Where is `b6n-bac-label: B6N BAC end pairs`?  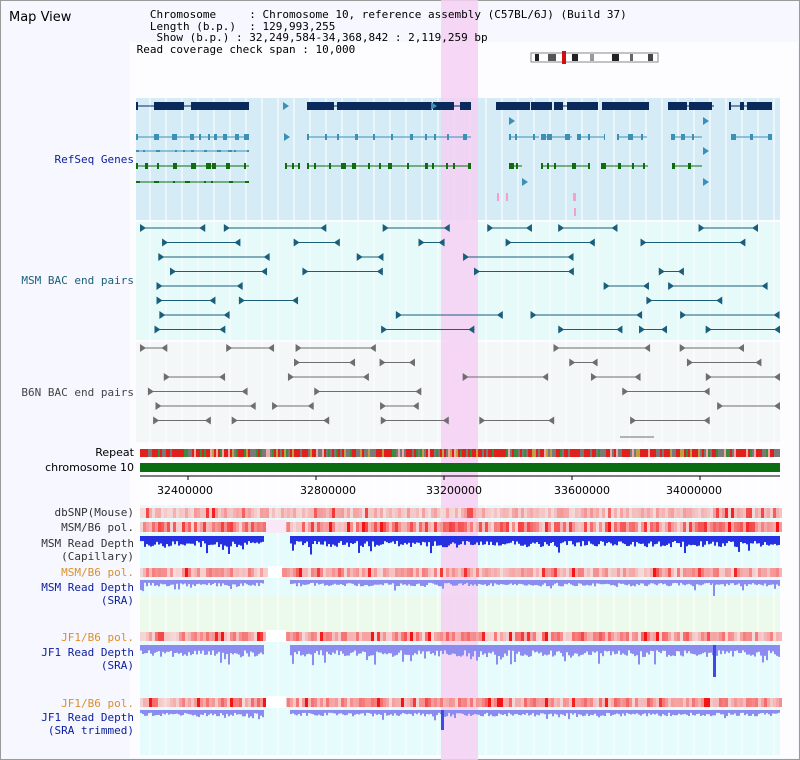
b6n-bac-label: B6N BAC end pairs is located at coordinates (77, 392).